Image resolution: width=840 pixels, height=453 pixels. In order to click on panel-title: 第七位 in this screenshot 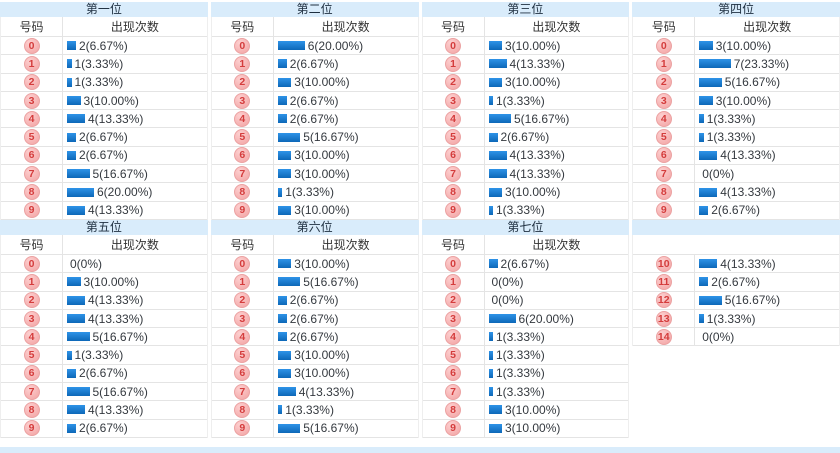, I will do `click(525, 227)`.